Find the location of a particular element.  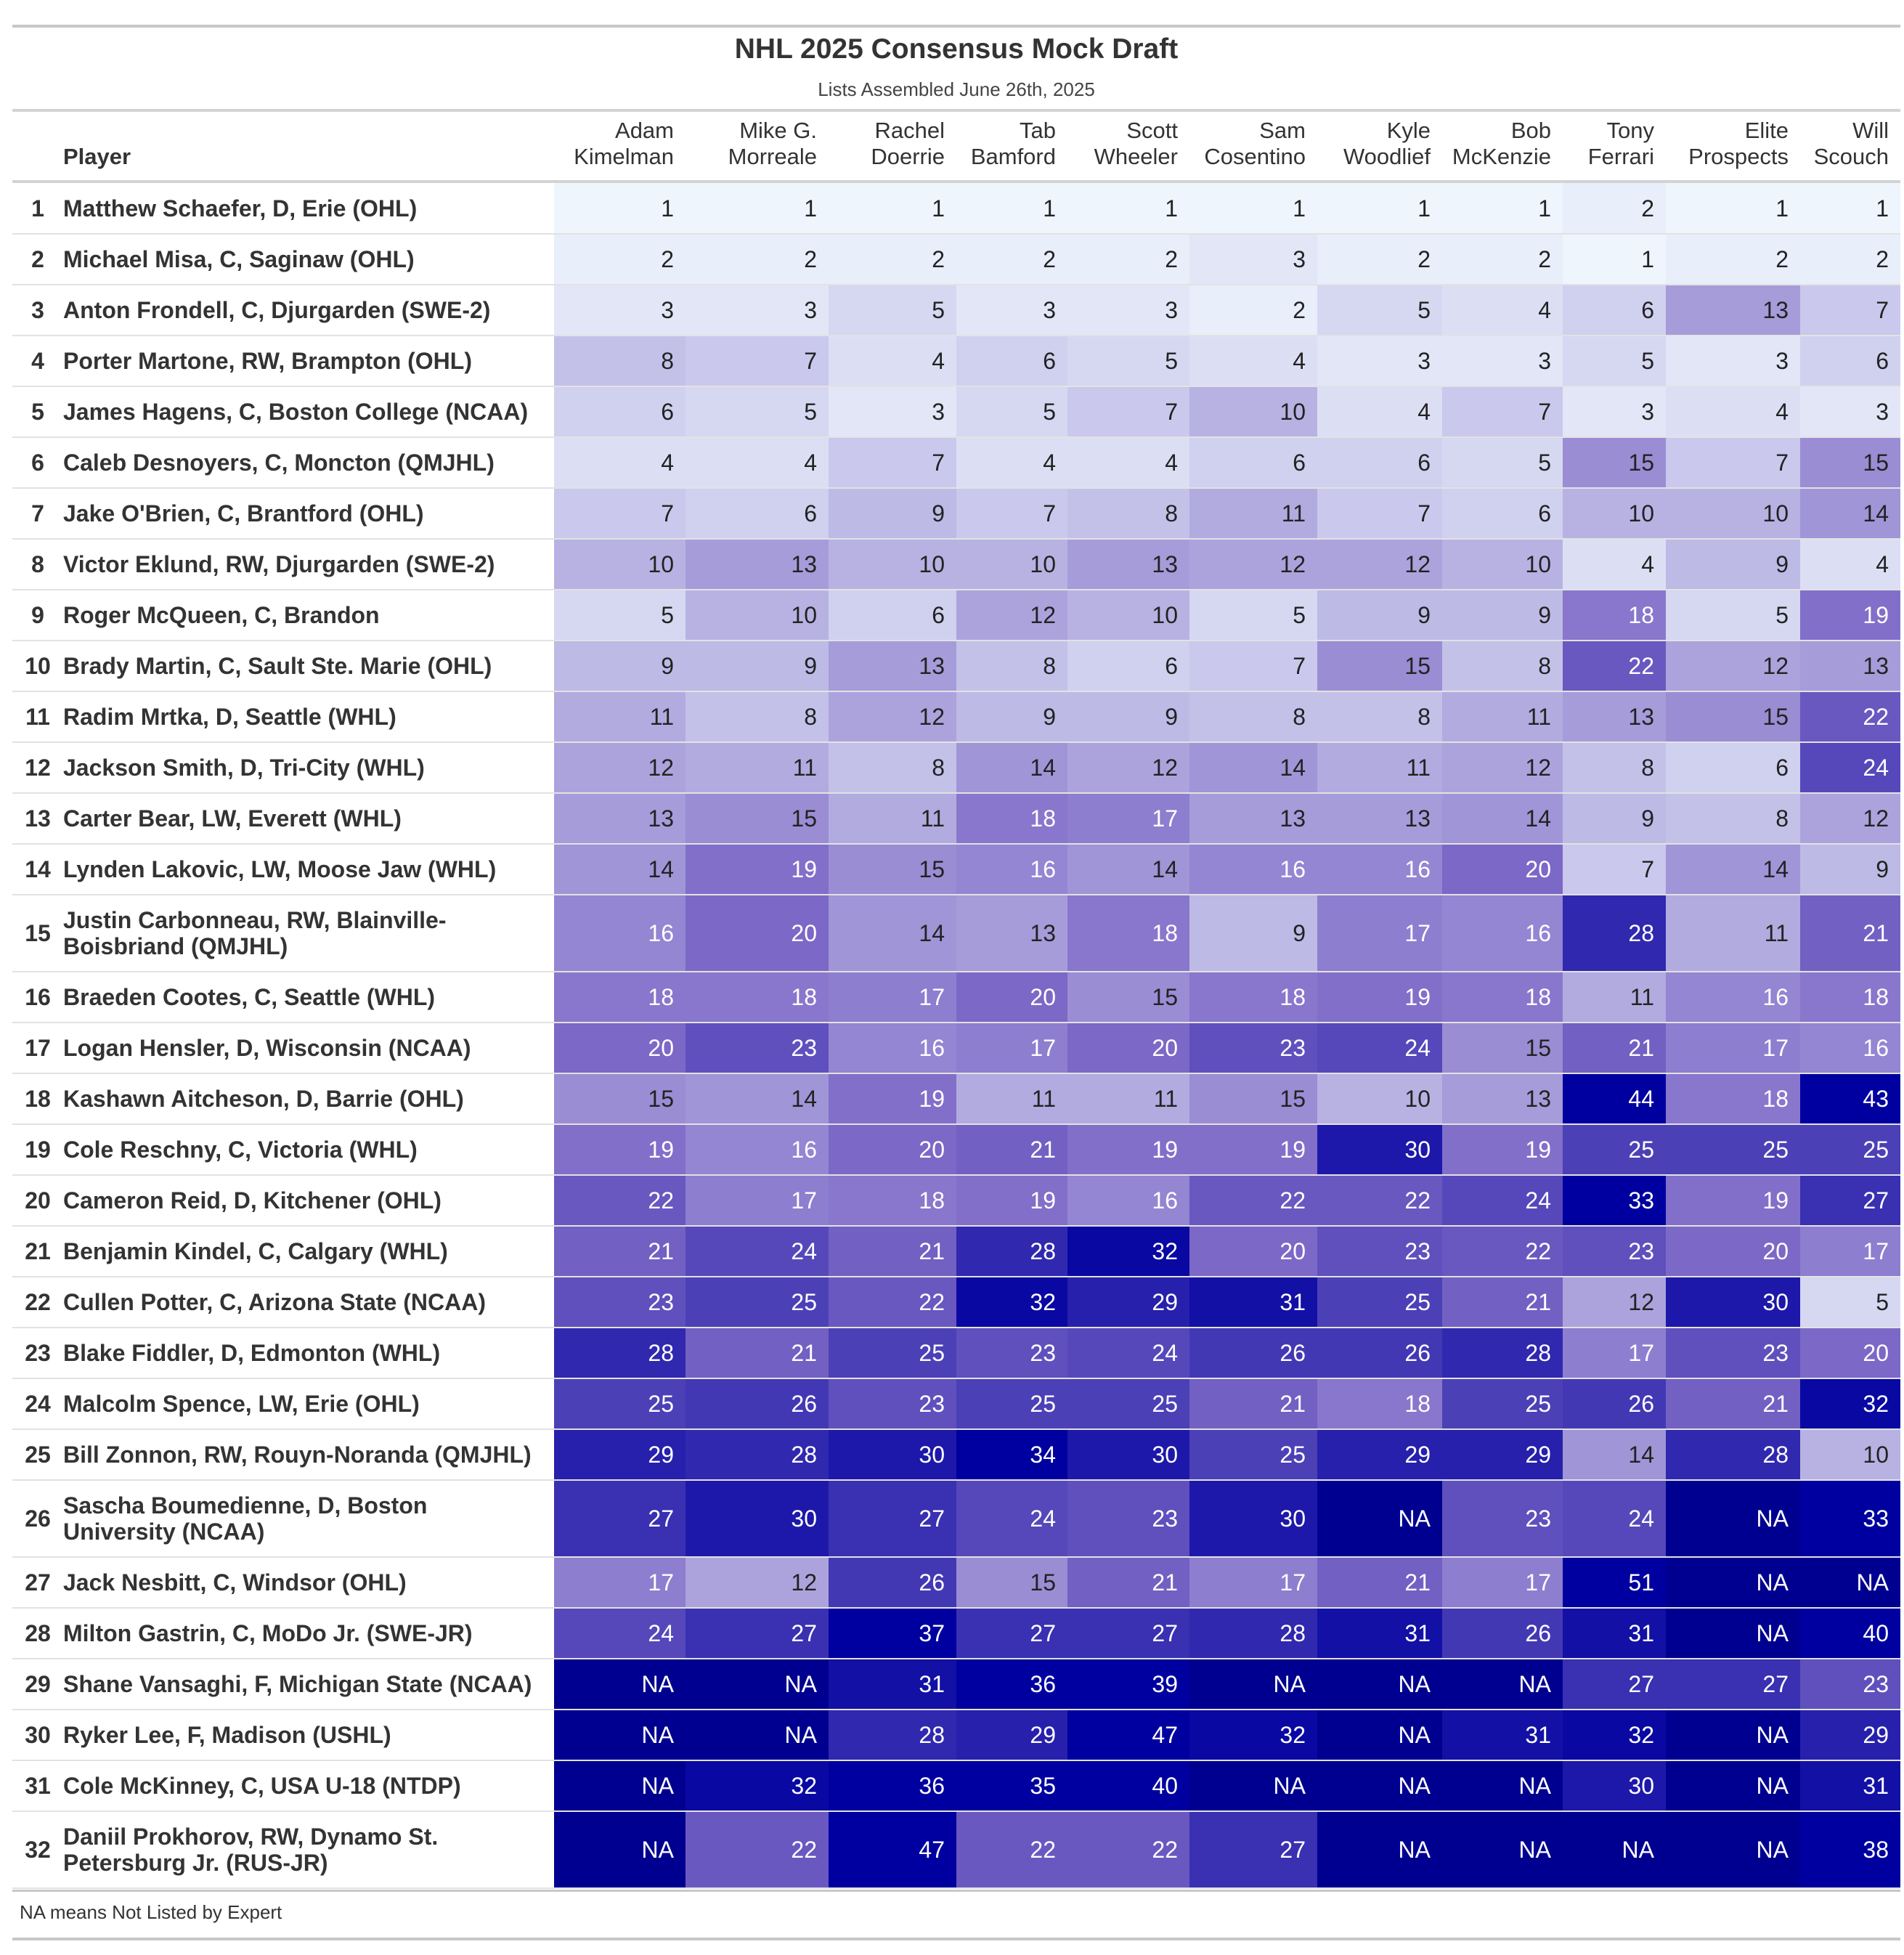

pick-cell: 29 is located at coordinates (1850, 1735).